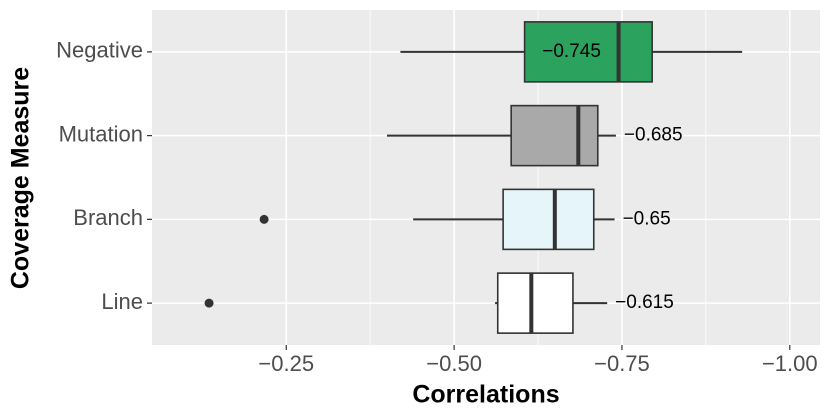 The height and width of the screenshot is (415, 830). I want to click on y-tick-label: Mutation, so click(101, 133).